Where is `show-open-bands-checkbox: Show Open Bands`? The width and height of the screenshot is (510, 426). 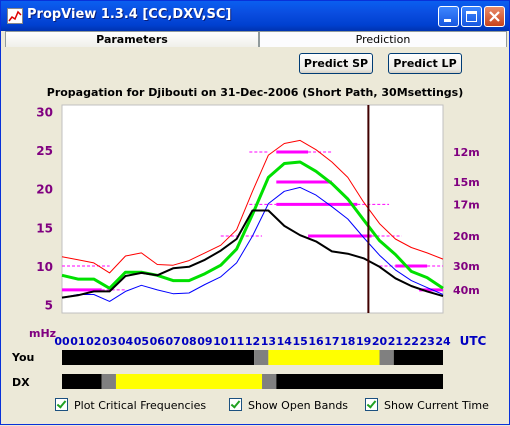 show-open-bands-checkbox: Show Open Bands is located at coordinates (288, 406).